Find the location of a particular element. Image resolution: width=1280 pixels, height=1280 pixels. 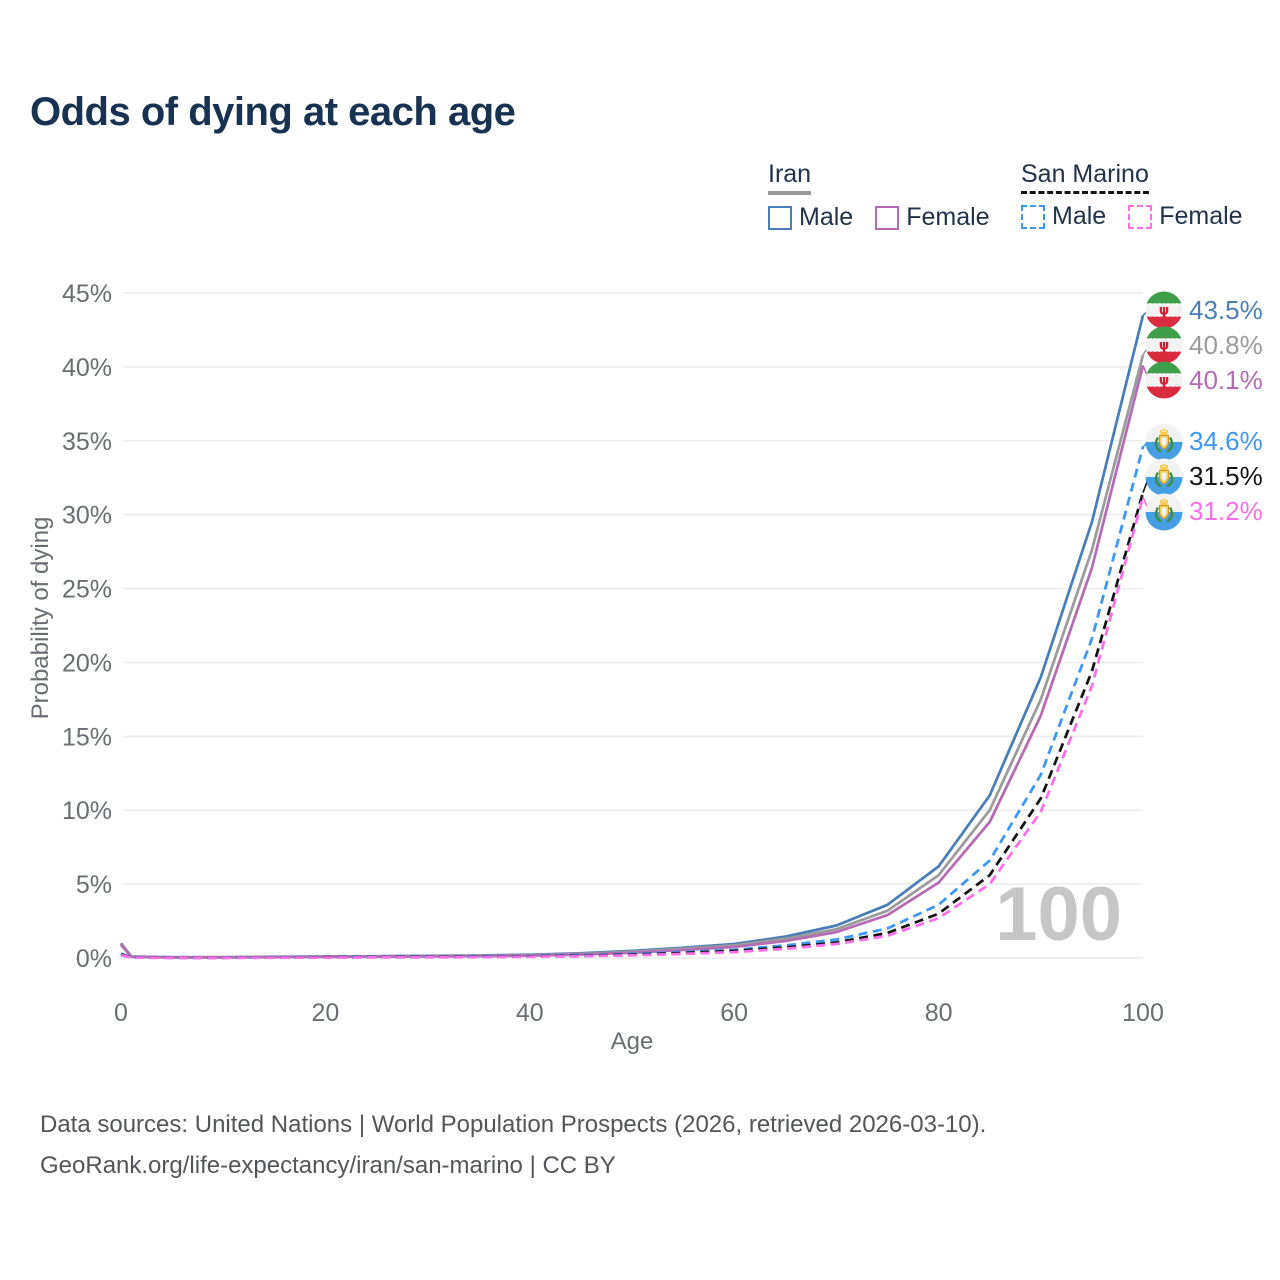

legend-swatch-san-marino-male is located at coordinates (1033, 216).